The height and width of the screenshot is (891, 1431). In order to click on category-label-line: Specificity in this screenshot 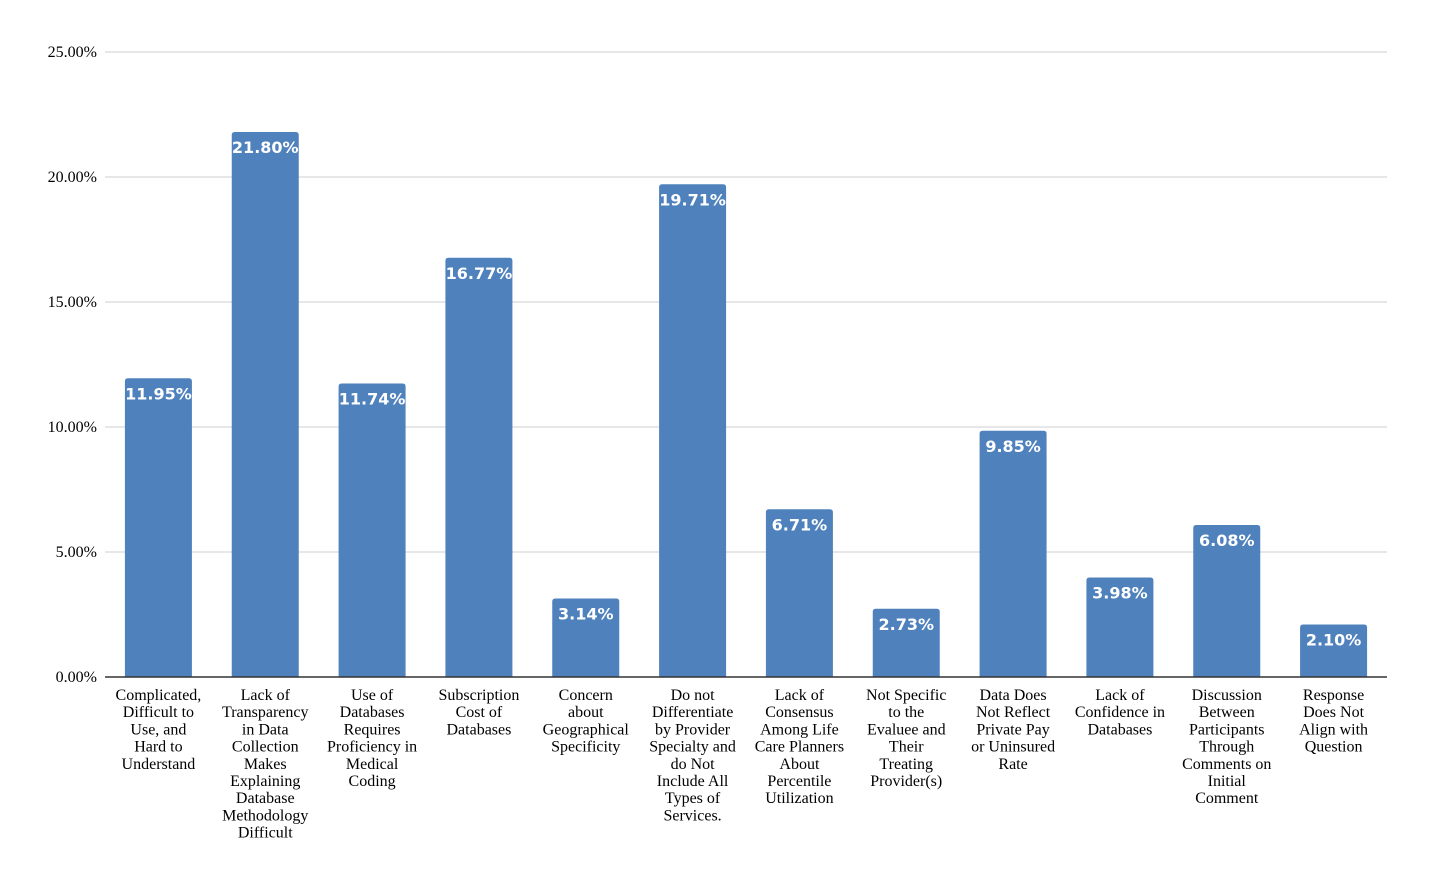, I will do `click(585, 747)`.